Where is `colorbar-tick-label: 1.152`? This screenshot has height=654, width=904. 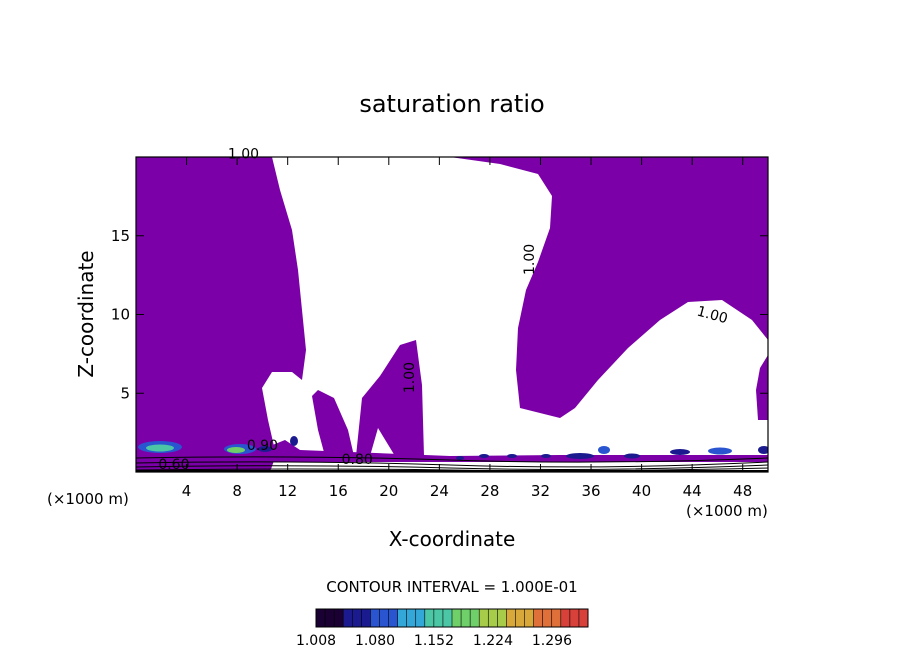 colorbar-tick-label: 1.152 is located at coordinates (434, 641).